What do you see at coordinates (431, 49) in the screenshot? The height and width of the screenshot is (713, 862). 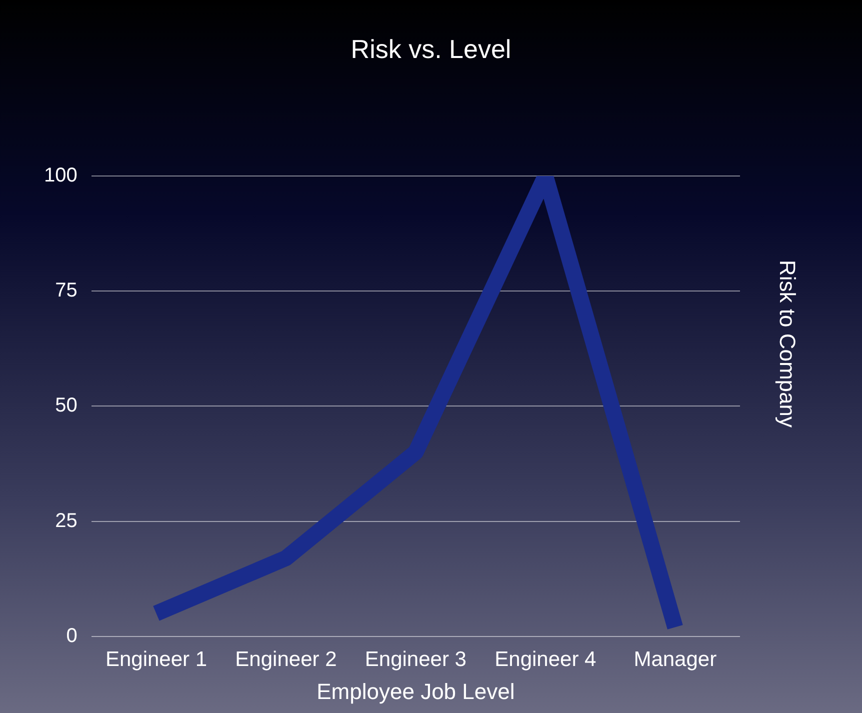 I see `chart-title: Risk vs. Level` at bounding box center [431, 49].